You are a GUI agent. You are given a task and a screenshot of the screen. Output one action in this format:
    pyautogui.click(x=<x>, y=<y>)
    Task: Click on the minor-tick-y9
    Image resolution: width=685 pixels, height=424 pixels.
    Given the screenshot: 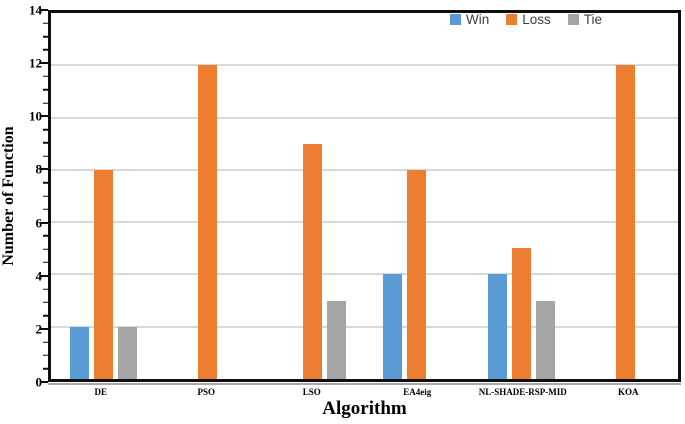 What is the action you would take?
    pyautogui.click(x=45, y=143)
    